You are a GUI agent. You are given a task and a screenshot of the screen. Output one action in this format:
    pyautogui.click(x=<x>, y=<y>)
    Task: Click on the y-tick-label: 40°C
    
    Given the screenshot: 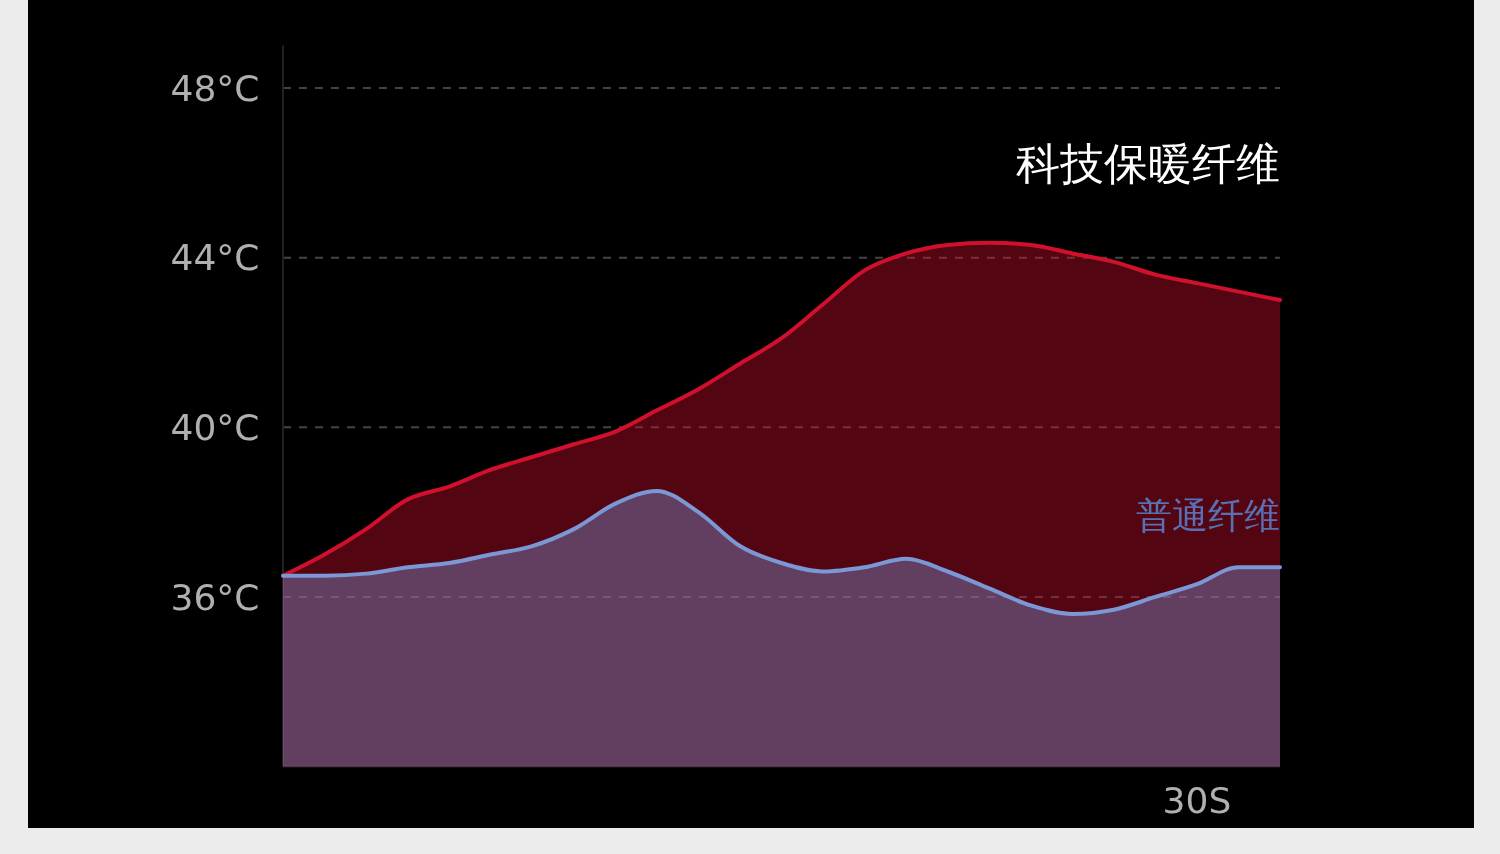 What is the action you would take?
    pyautogui.click(x=215, y=427)
    